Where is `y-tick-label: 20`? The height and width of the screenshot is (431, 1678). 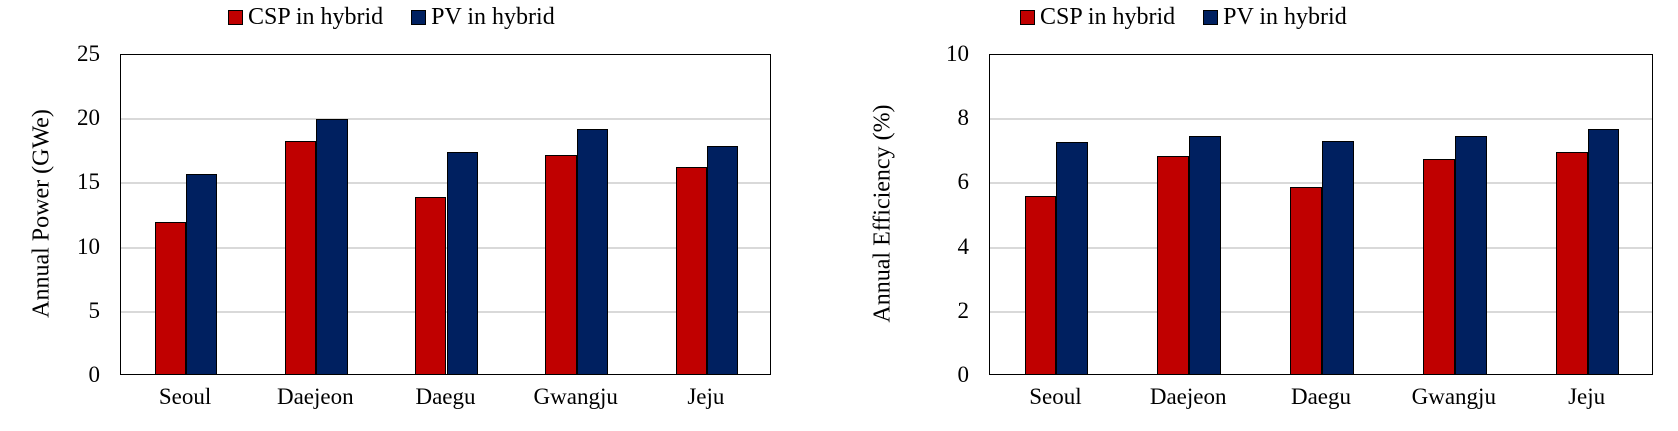
y-tick-label: 20 is located at coordinates (88, 118).